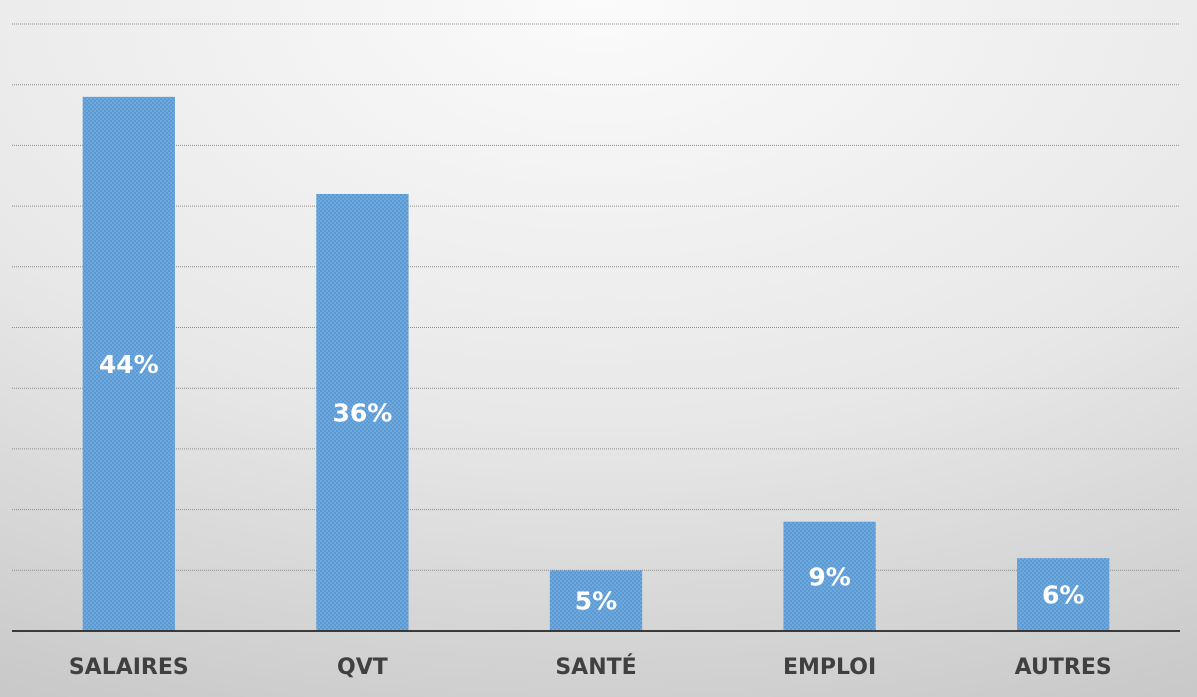 The width and height of the screenshot is (1197, 697). What do you see at coordinates (1063, 667) in the screenshot?
I see `x-tick-label: AUTRES` at bounding box center [1063, 667].